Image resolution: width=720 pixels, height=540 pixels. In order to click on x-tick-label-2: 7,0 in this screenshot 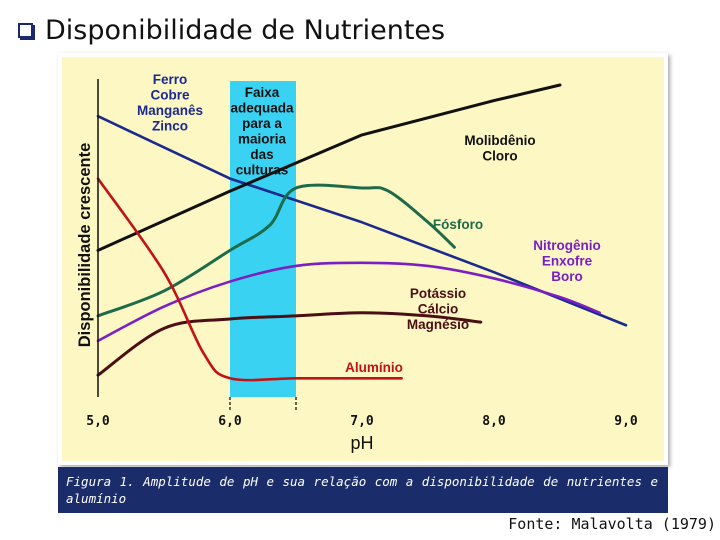, I will do `click(362, 421)`.